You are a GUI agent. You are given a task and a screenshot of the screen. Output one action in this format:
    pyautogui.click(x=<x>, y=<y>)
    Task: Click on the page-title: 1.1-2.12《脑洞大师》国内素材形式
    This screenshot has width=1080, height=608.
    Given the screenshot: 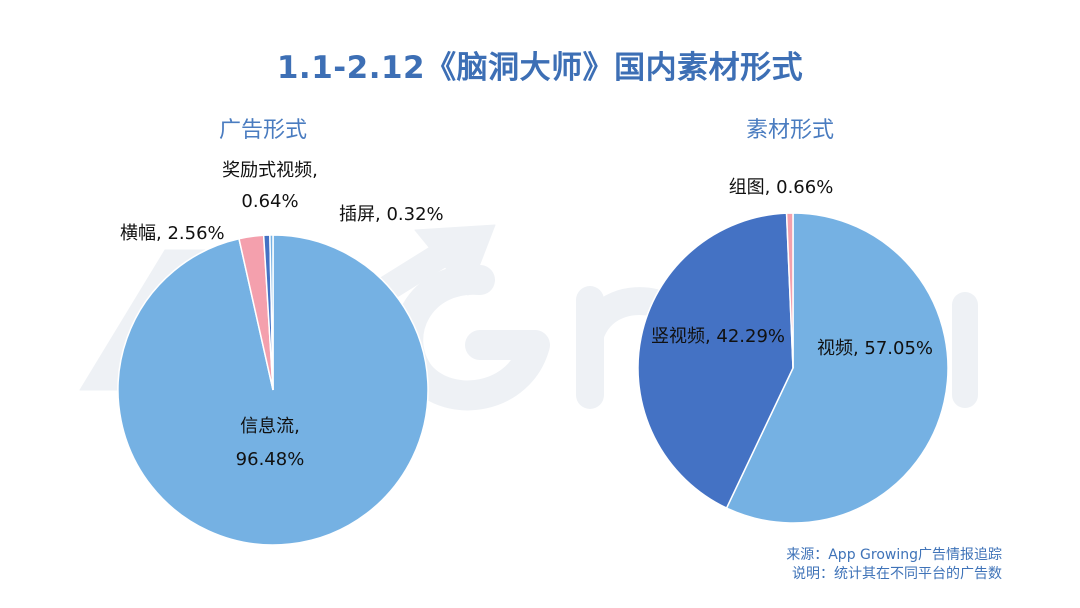 What is the action you would take?
    pyautogui.click(x=540, y=68)
    